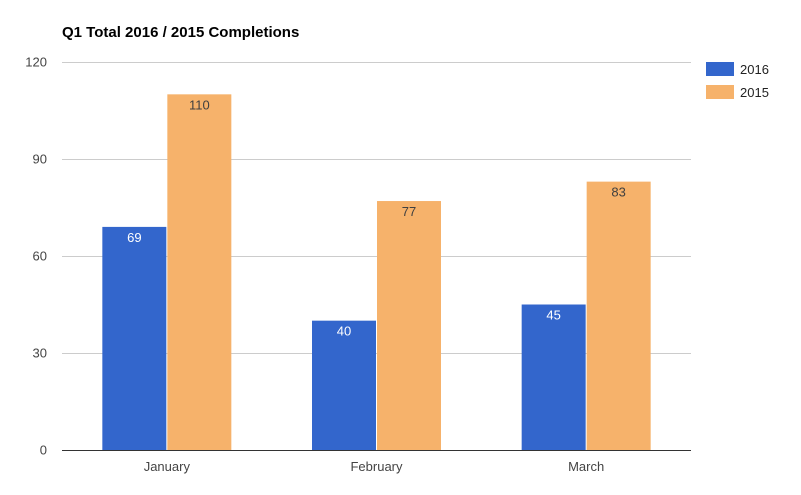  Describe the element at coordinates (167, 466) in the screenshot. I see `x-tick-label: January` at that location.